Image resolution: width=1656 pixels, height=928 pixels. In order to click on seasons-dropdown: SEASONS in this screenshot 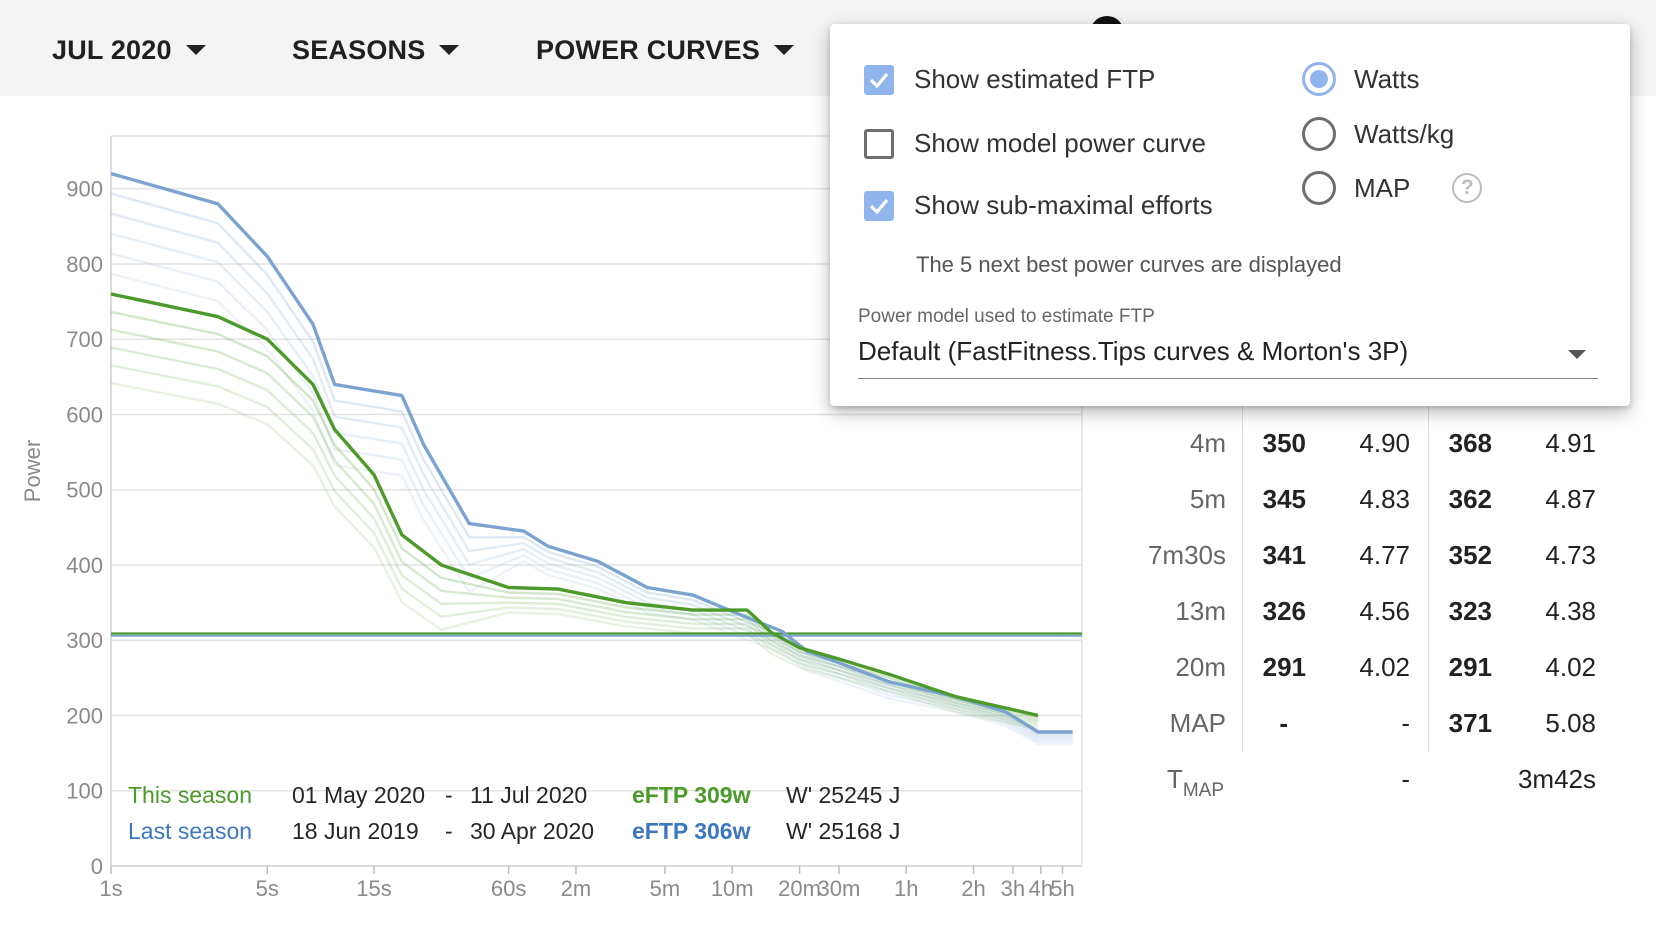, I will do `click(376, 50)`.